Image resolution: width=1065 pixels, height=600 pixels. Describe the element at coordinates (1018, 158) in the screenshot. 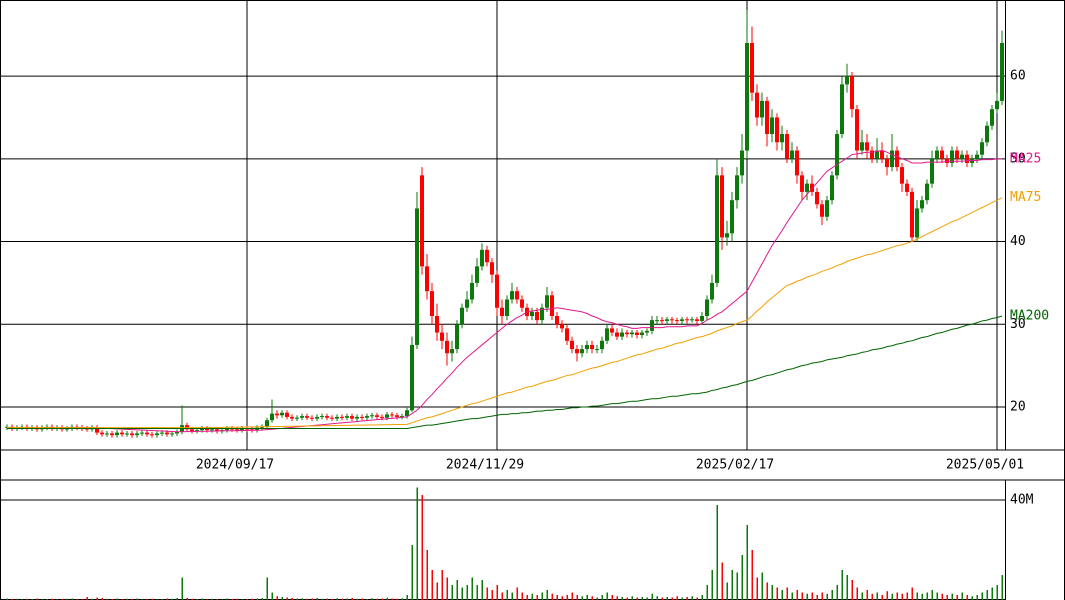

I see `y-tick-label: 50` at that location.